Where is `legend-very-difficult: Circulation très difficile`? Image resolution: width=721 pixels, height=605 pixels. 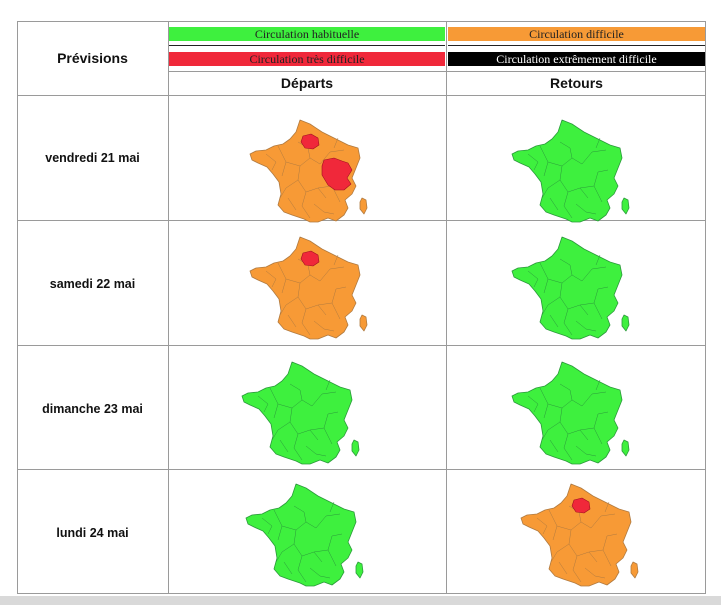 legend-very-difficult: Circulation très difficile is located at coordinates (307, 59).